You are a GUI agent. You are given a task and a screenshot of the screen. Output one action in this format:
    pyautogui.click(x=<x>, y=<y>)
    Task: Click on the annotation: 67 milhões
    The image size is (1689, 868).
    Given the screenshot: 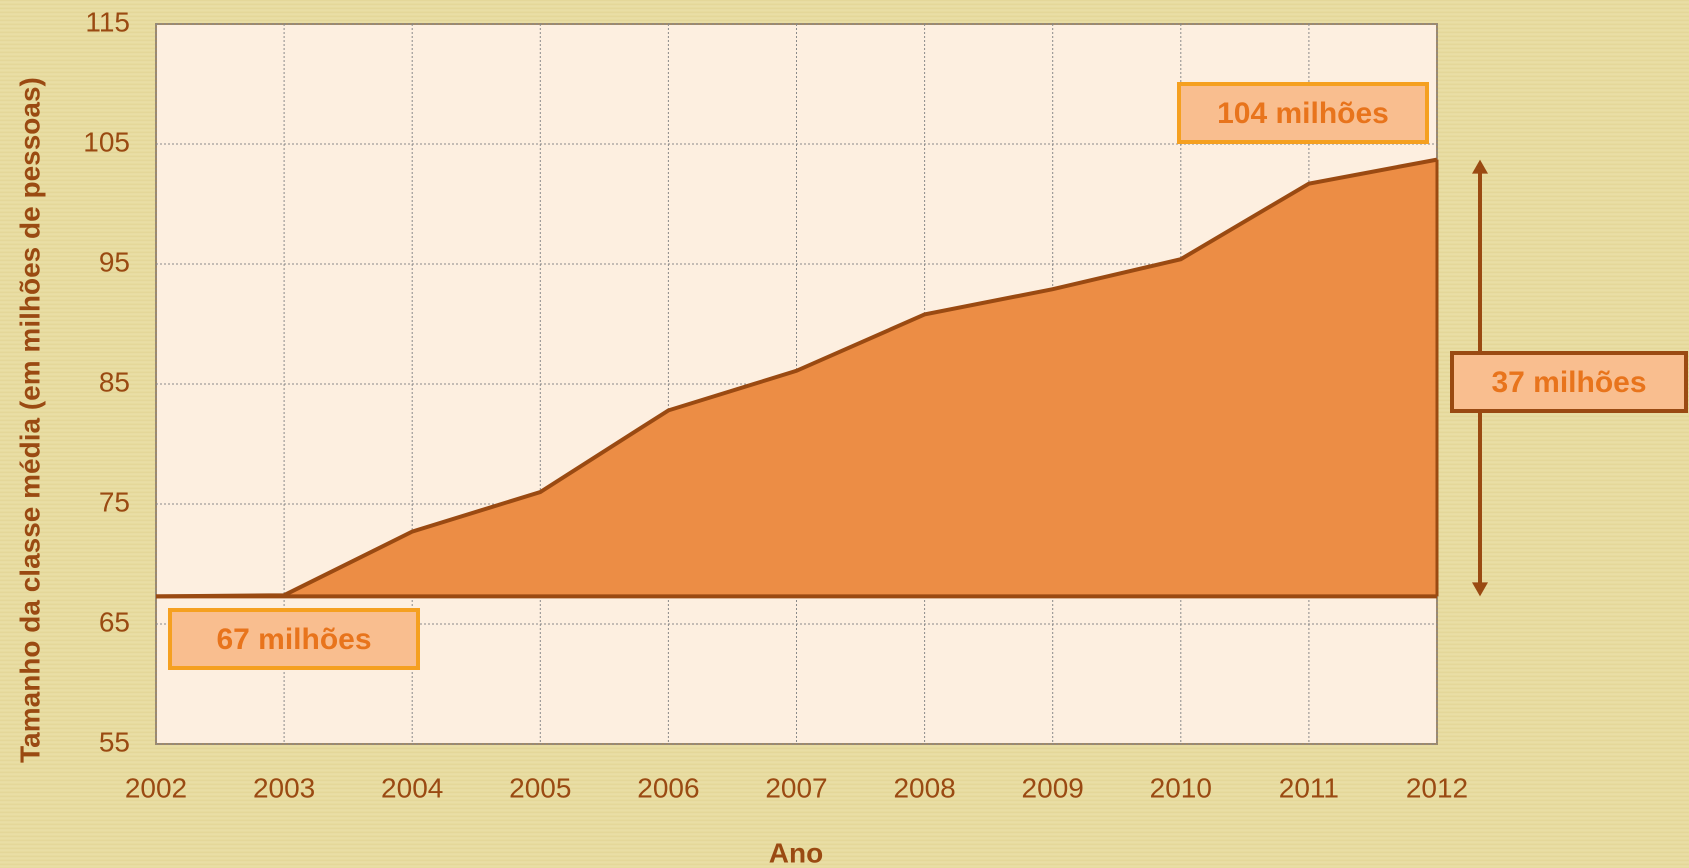 What is the action you would take?
    pyautogui.click(x=293, y=639)
    